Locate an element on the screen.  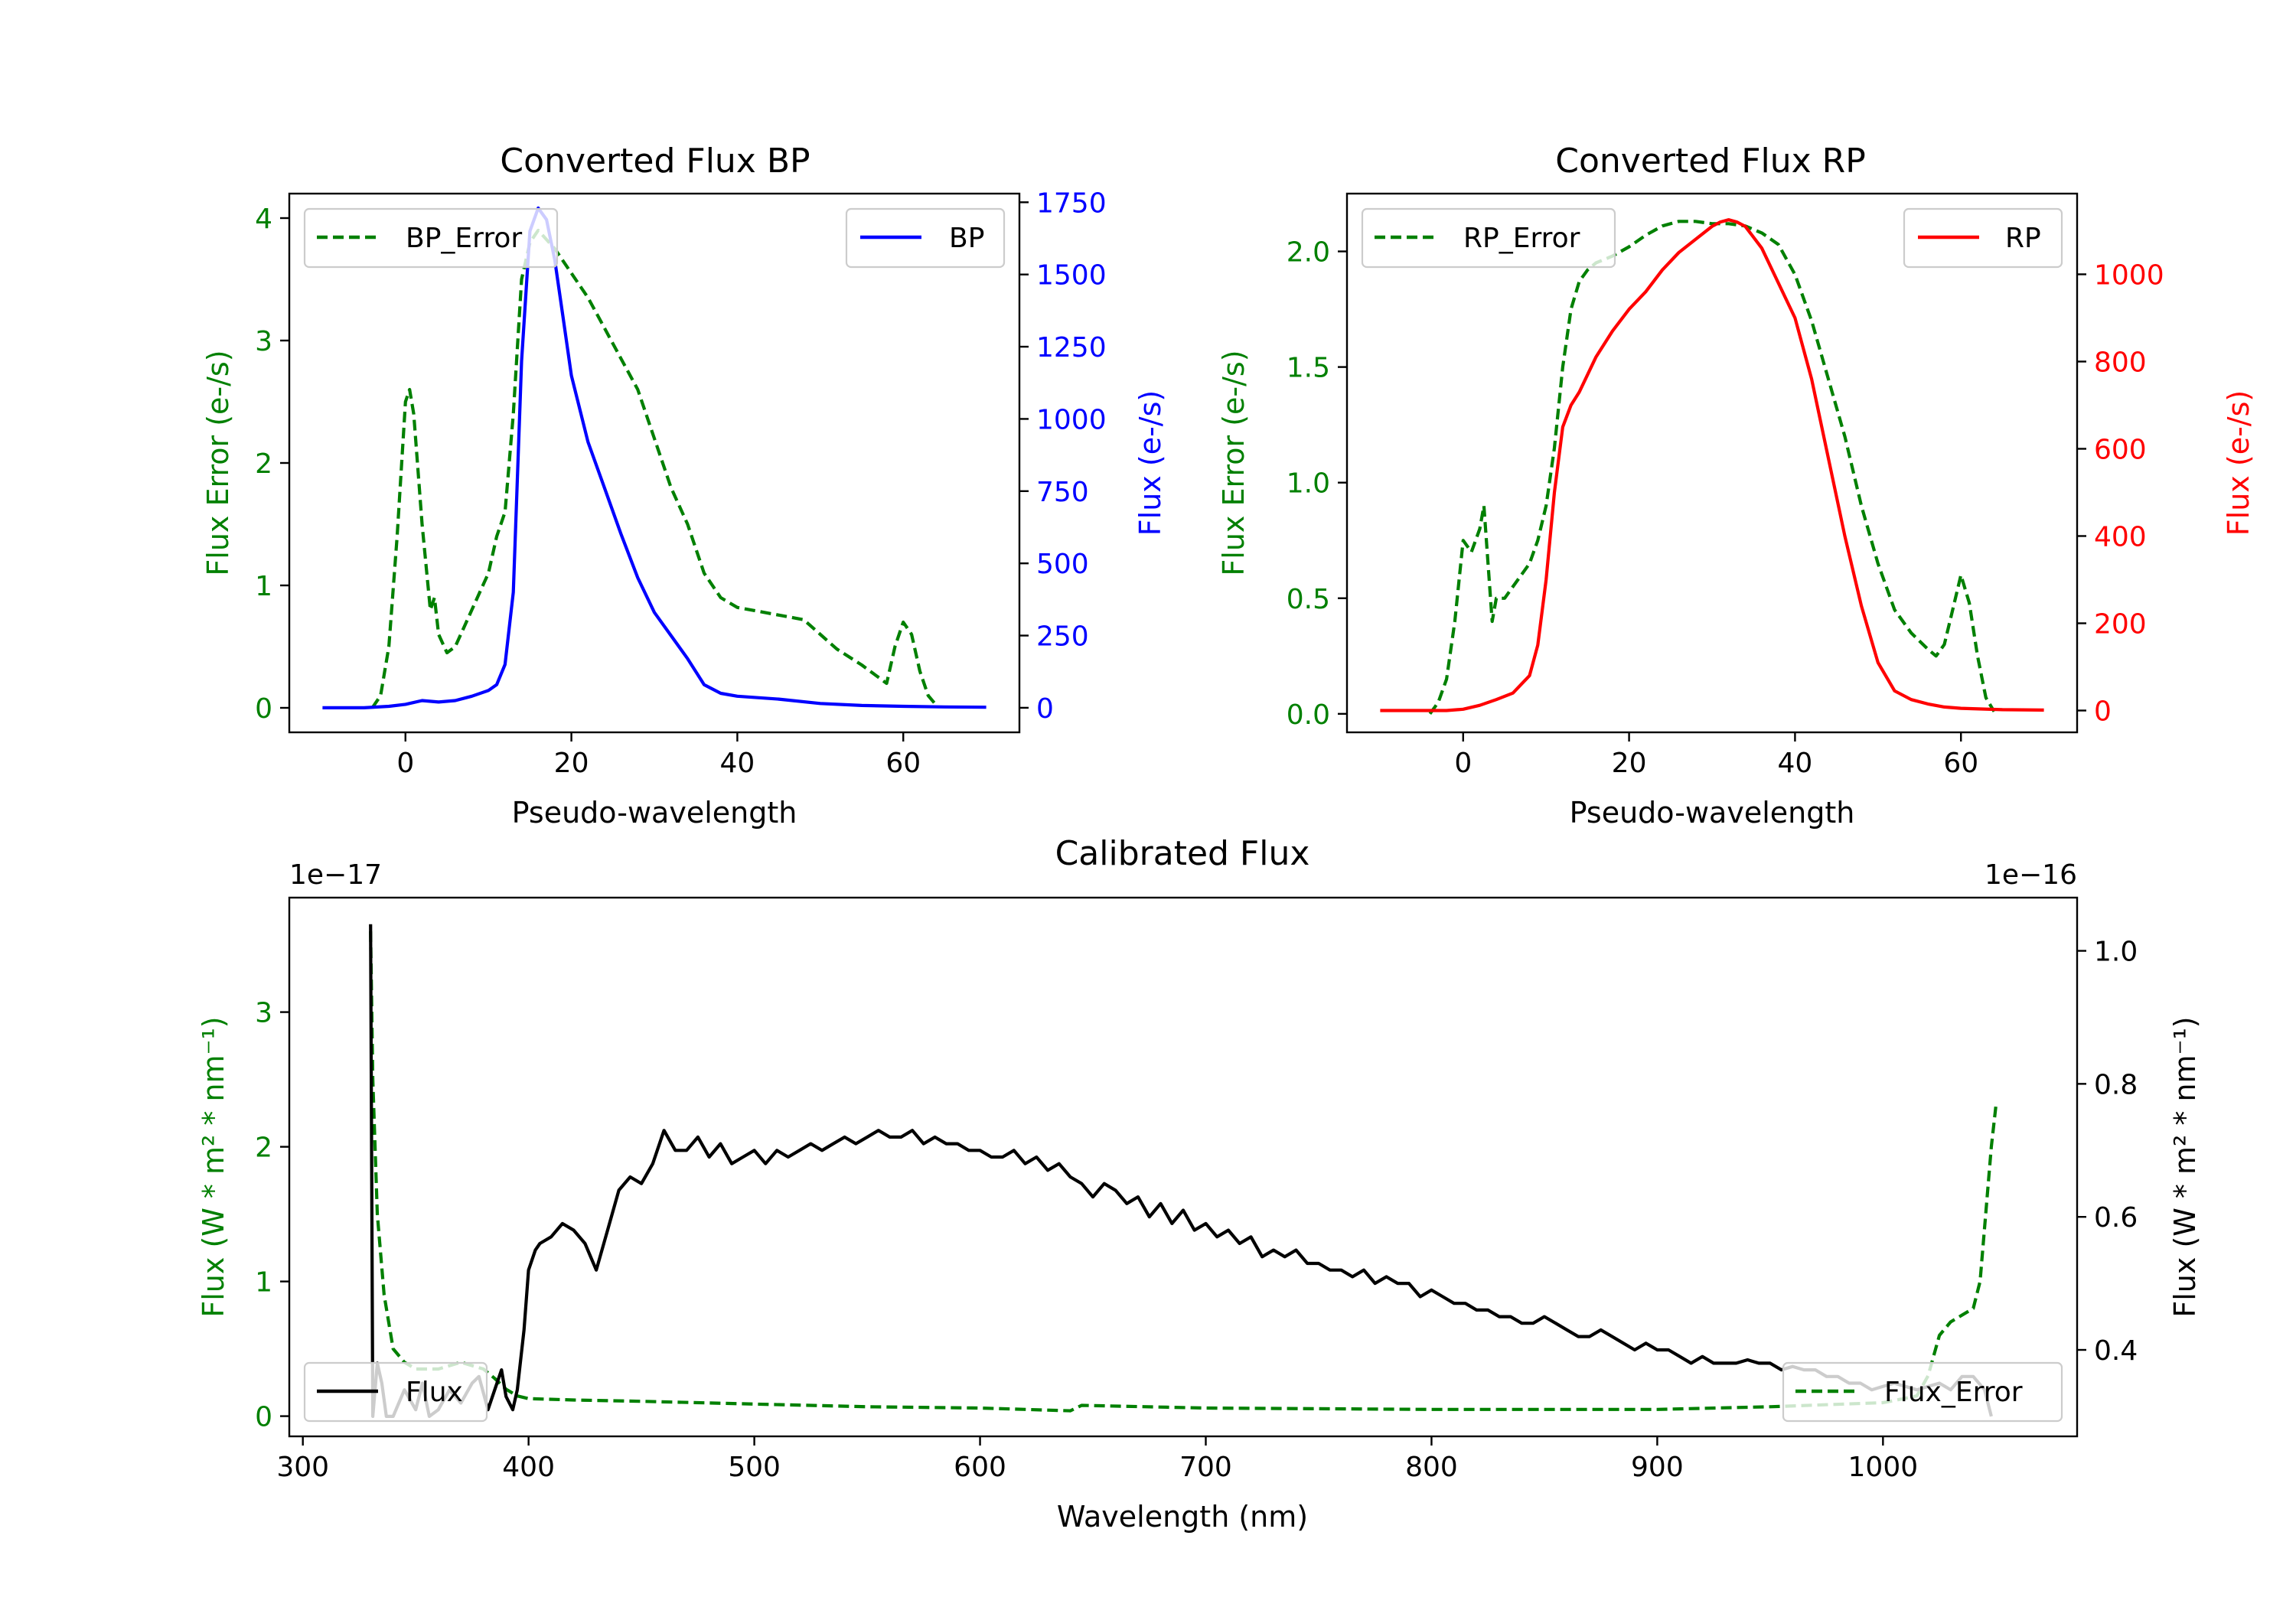
cal-x-tick-label: 500 is located at coordinates (754, 1467).